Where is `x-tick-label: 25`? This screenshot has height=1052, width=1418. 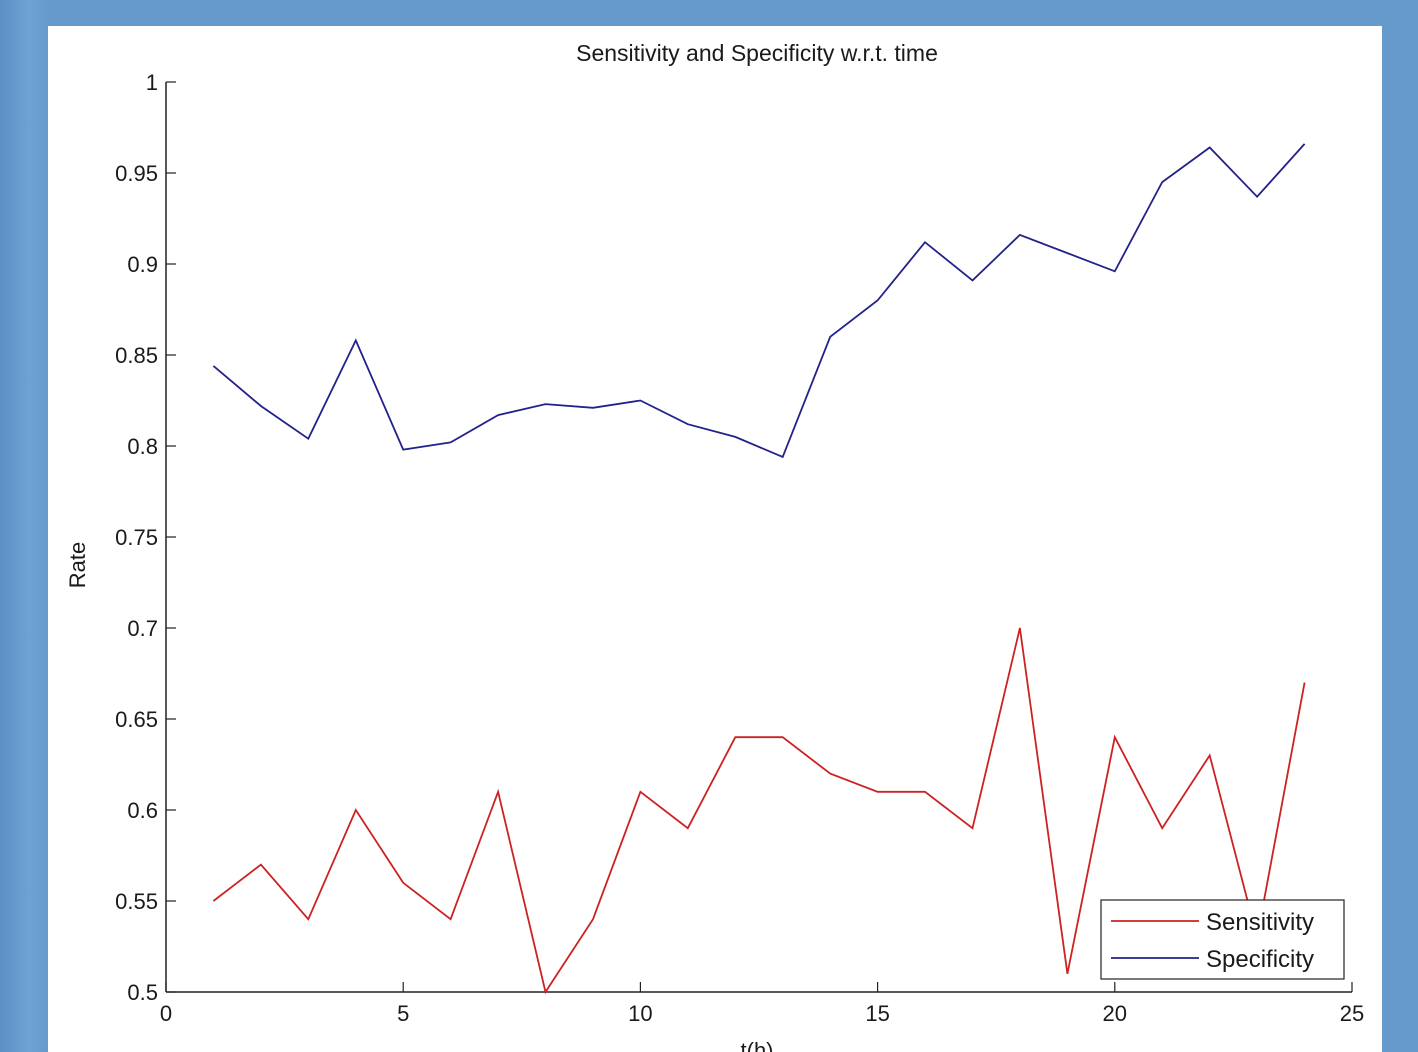 x-tick-label: 25 is located at coordinates (1352, 1013).